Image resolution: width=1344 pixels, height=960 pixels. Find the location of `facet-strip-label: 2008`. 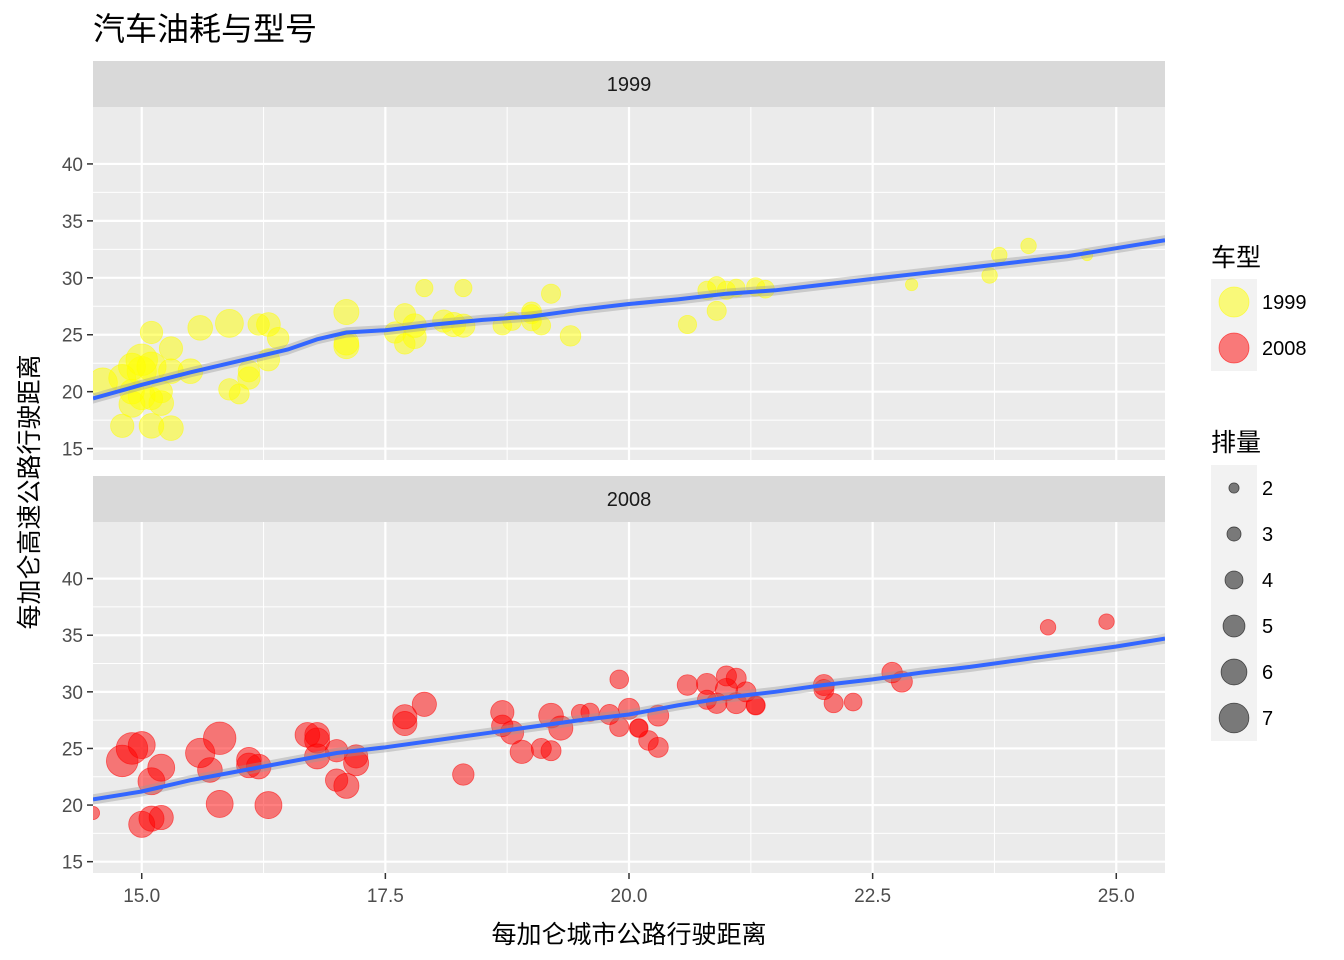

facet-strip-label: 2008 is located at coordinates (629, 500).